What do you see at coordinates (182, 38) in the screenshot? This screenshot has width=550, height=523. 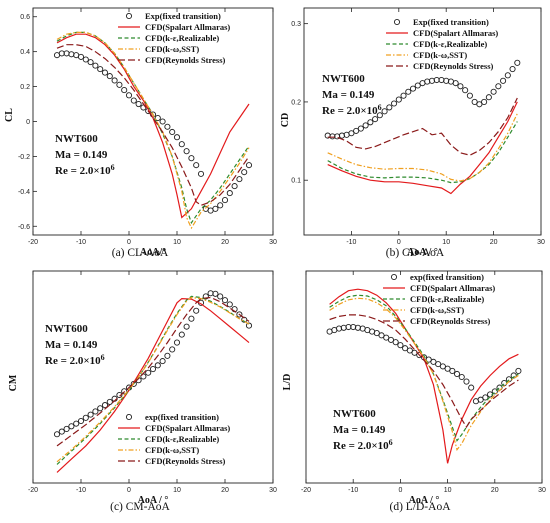 I see `legend-label: CFD(k-ε,Realizable)` at bounding box center [182, 38].